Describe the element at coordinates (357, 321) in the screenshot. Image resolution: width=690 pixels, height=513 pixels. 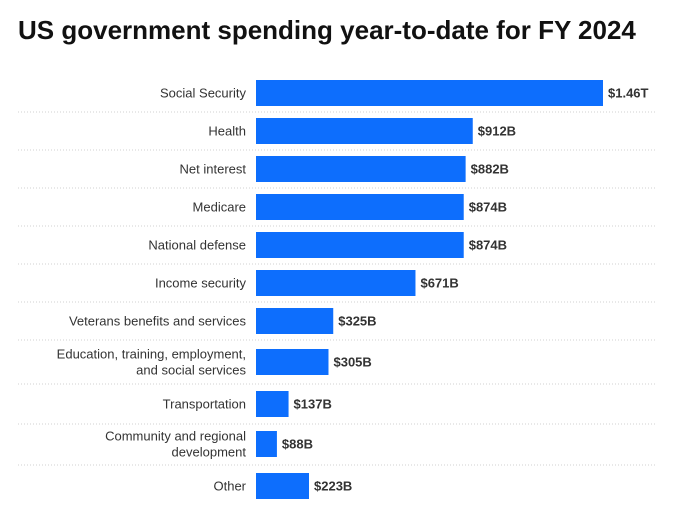
I see `value-label: $325B` at that location.